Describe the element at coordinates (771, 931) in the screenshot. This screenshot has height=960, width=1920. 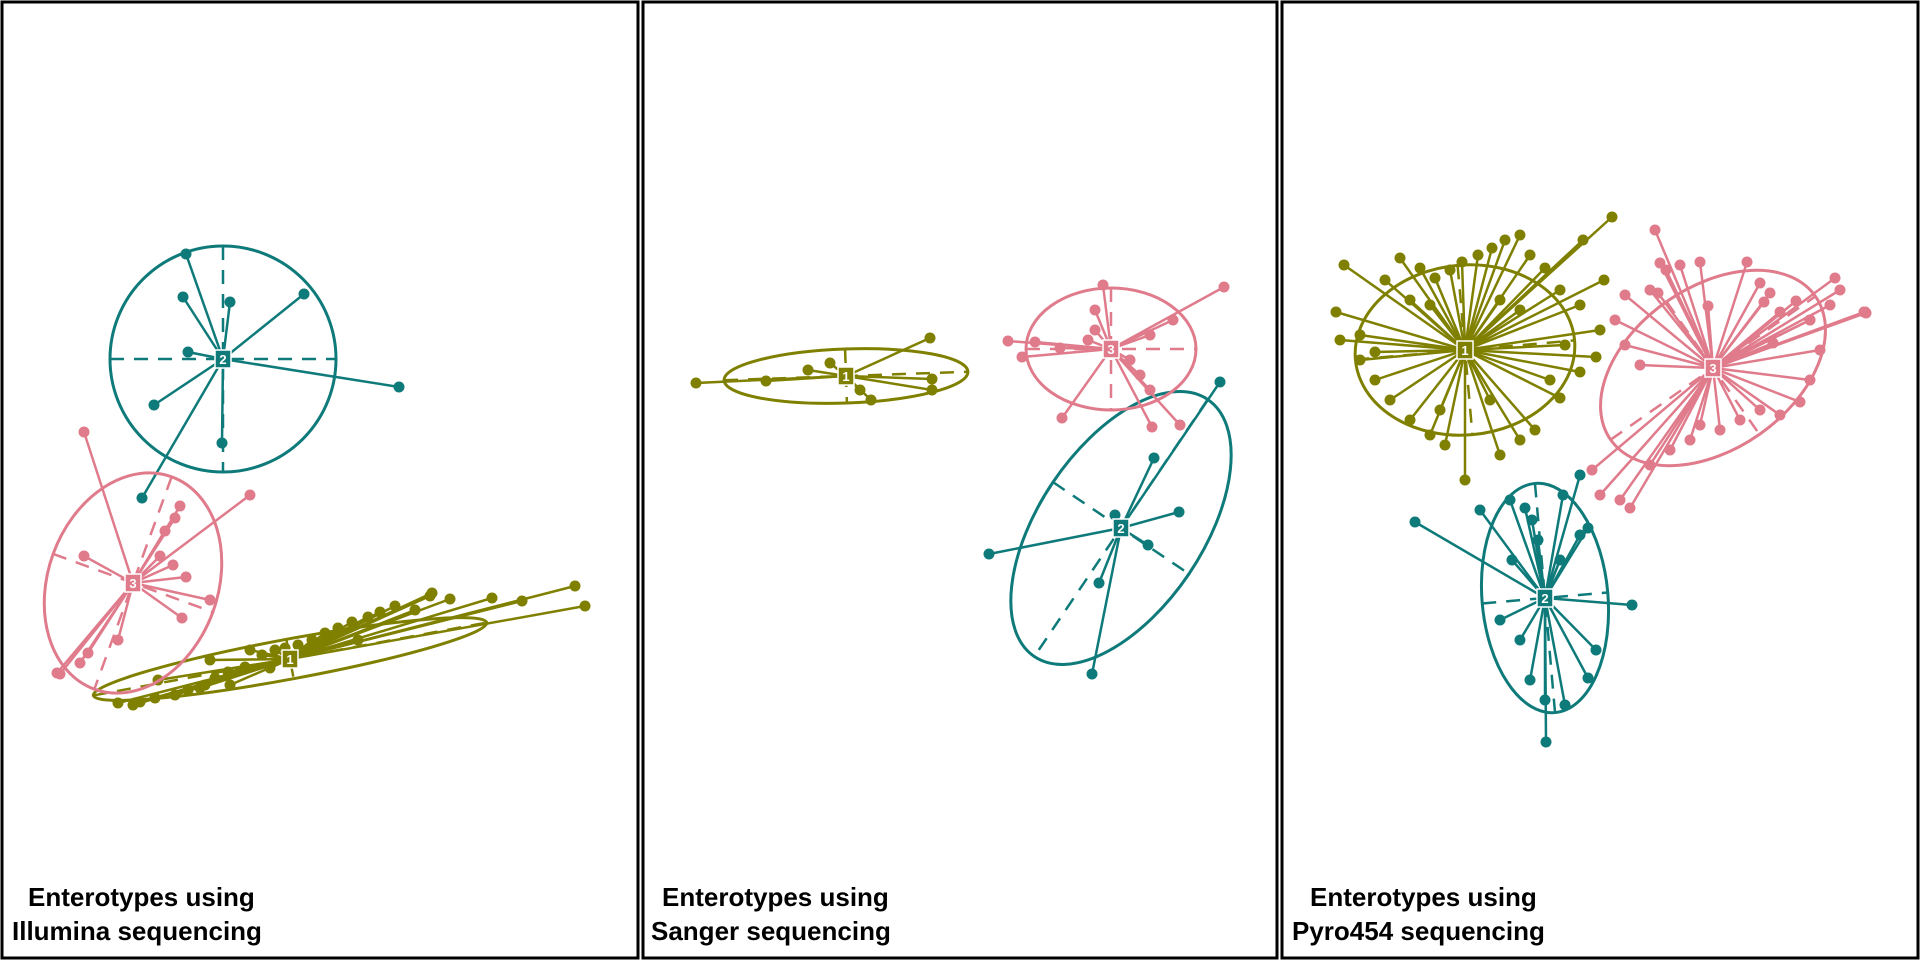
I see `panel-caption-line2: Sanger sequencing` at that location.